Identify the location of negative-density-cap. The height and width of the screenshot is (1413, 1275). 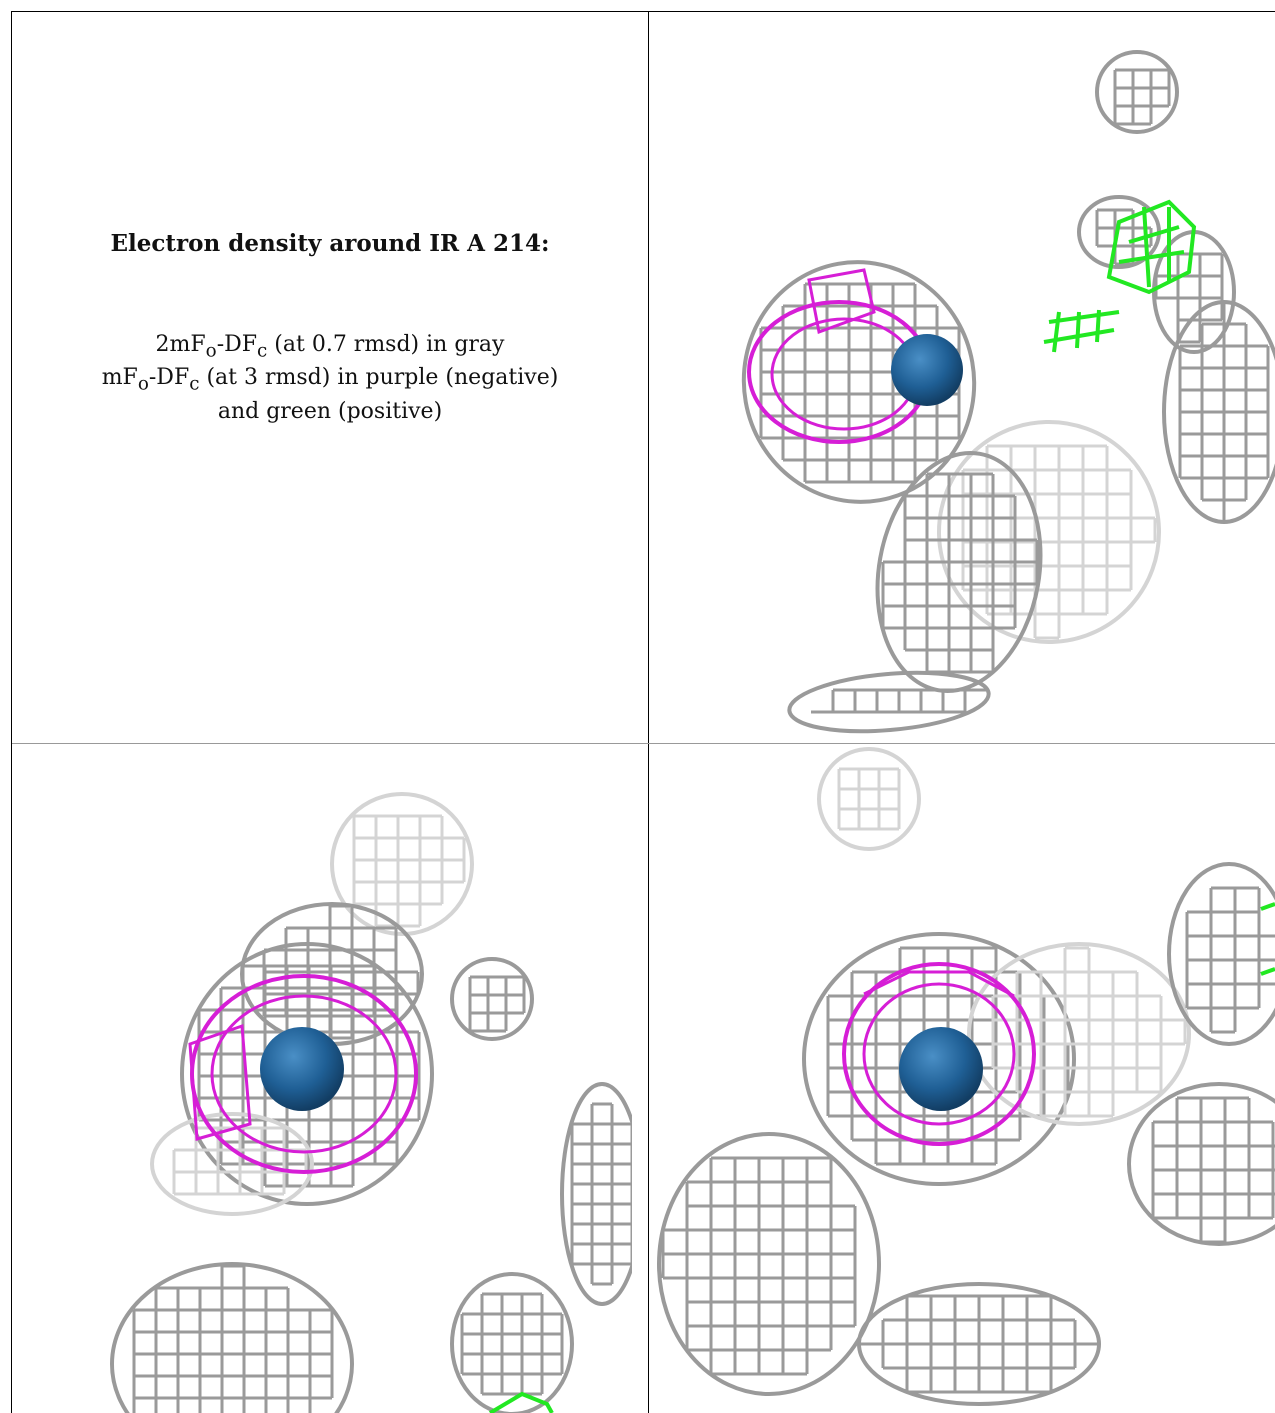
(939, 984).